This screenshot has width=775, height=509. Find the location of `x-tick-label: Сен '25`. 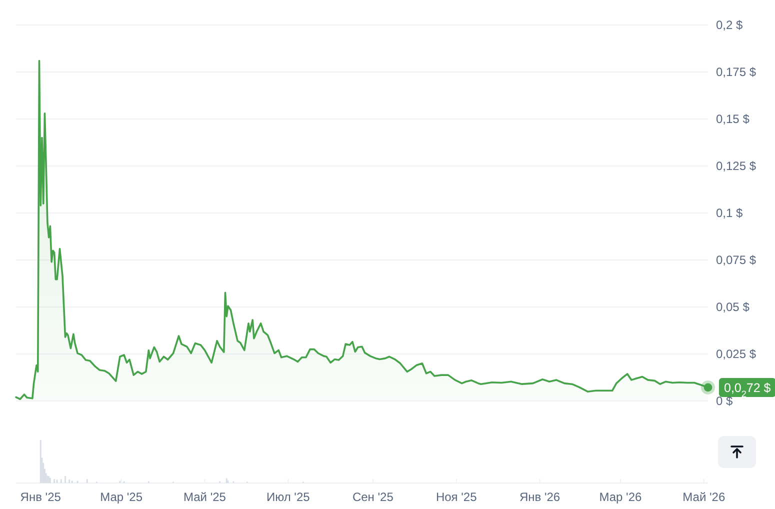

x-tick-label: Сен '25 is located at coordinates (373, 497).